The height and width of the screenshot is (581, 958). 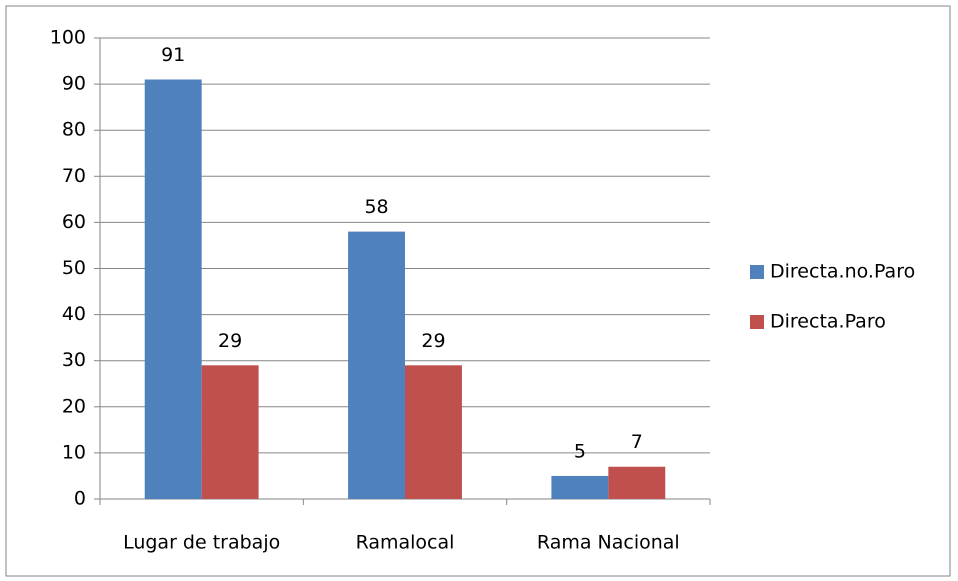 What do you see at coordinates (74, 314) in the screenshot?
I see `y-tick-label: 40` at bounding box center [74, 314].